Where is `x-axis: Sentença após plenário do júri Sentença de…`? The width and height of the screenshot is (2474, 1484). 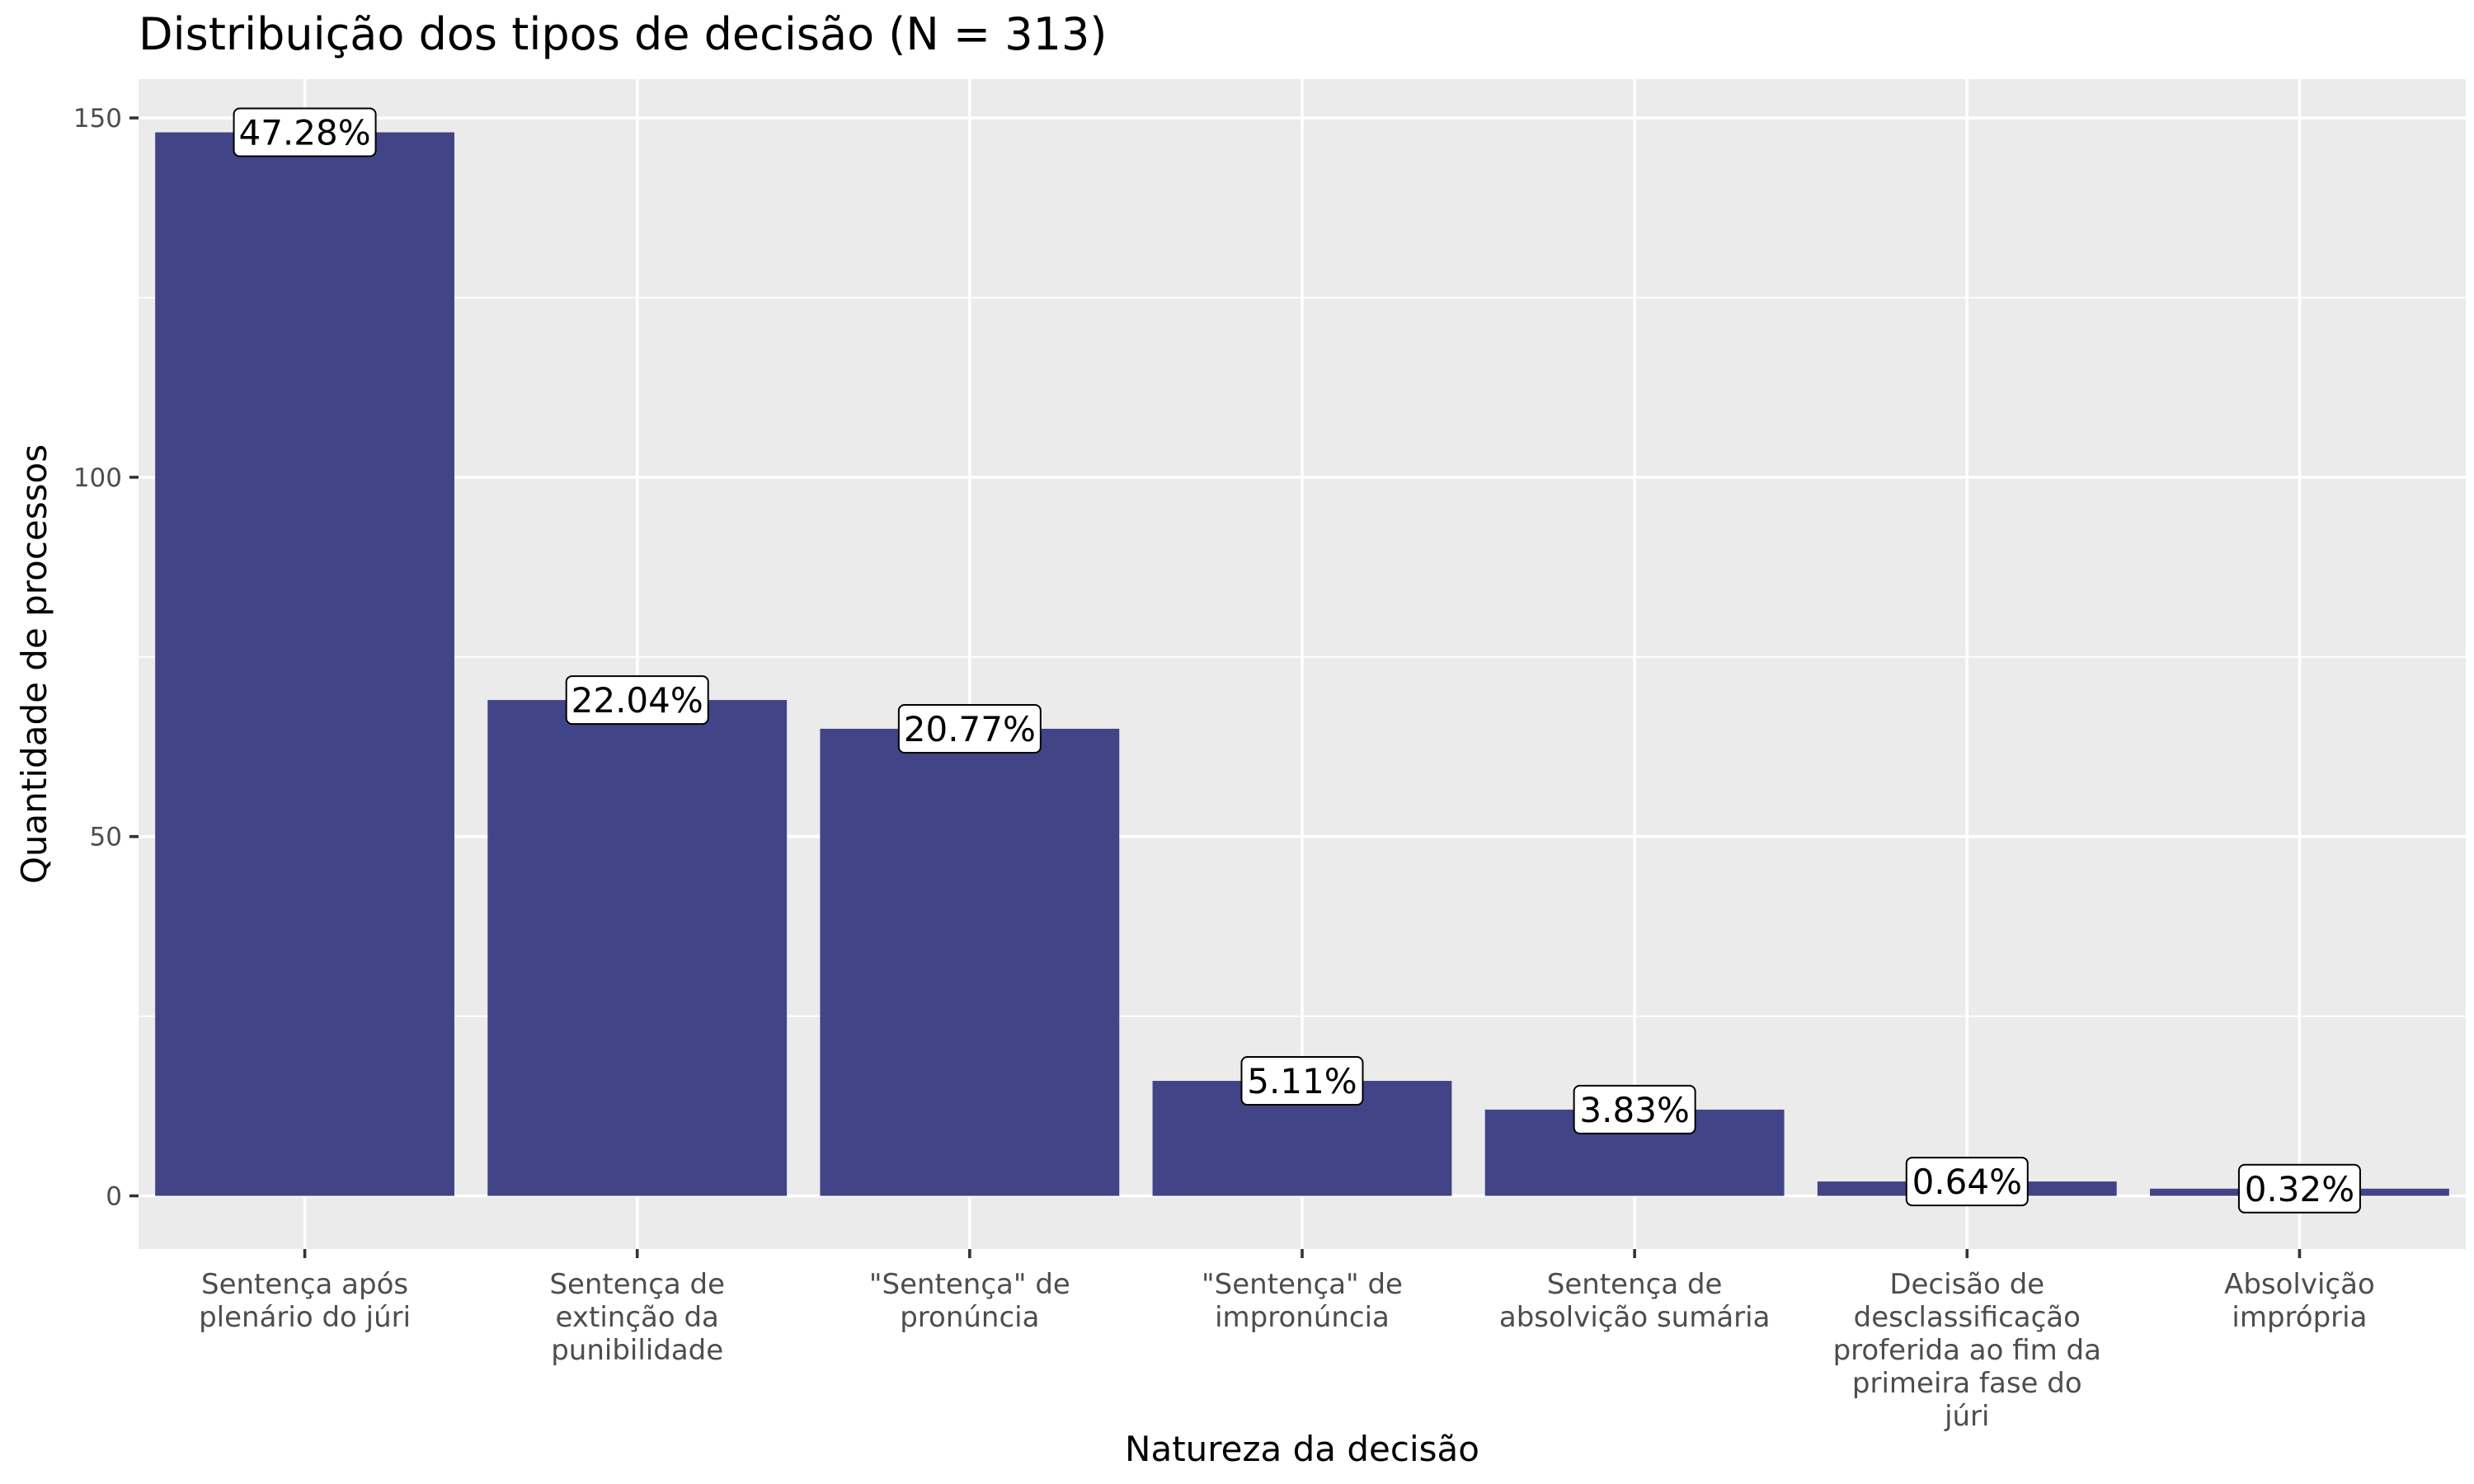 x-axis: Sentença após plenário do júri Sentença de… is located at coordinates (1287, 1341).